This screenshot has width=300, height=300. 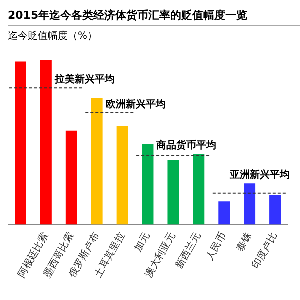 I want to click on chart-title: 2015年迄今各类经济体货币汇率的贬值幅度一览, so click(x=154, y=17).